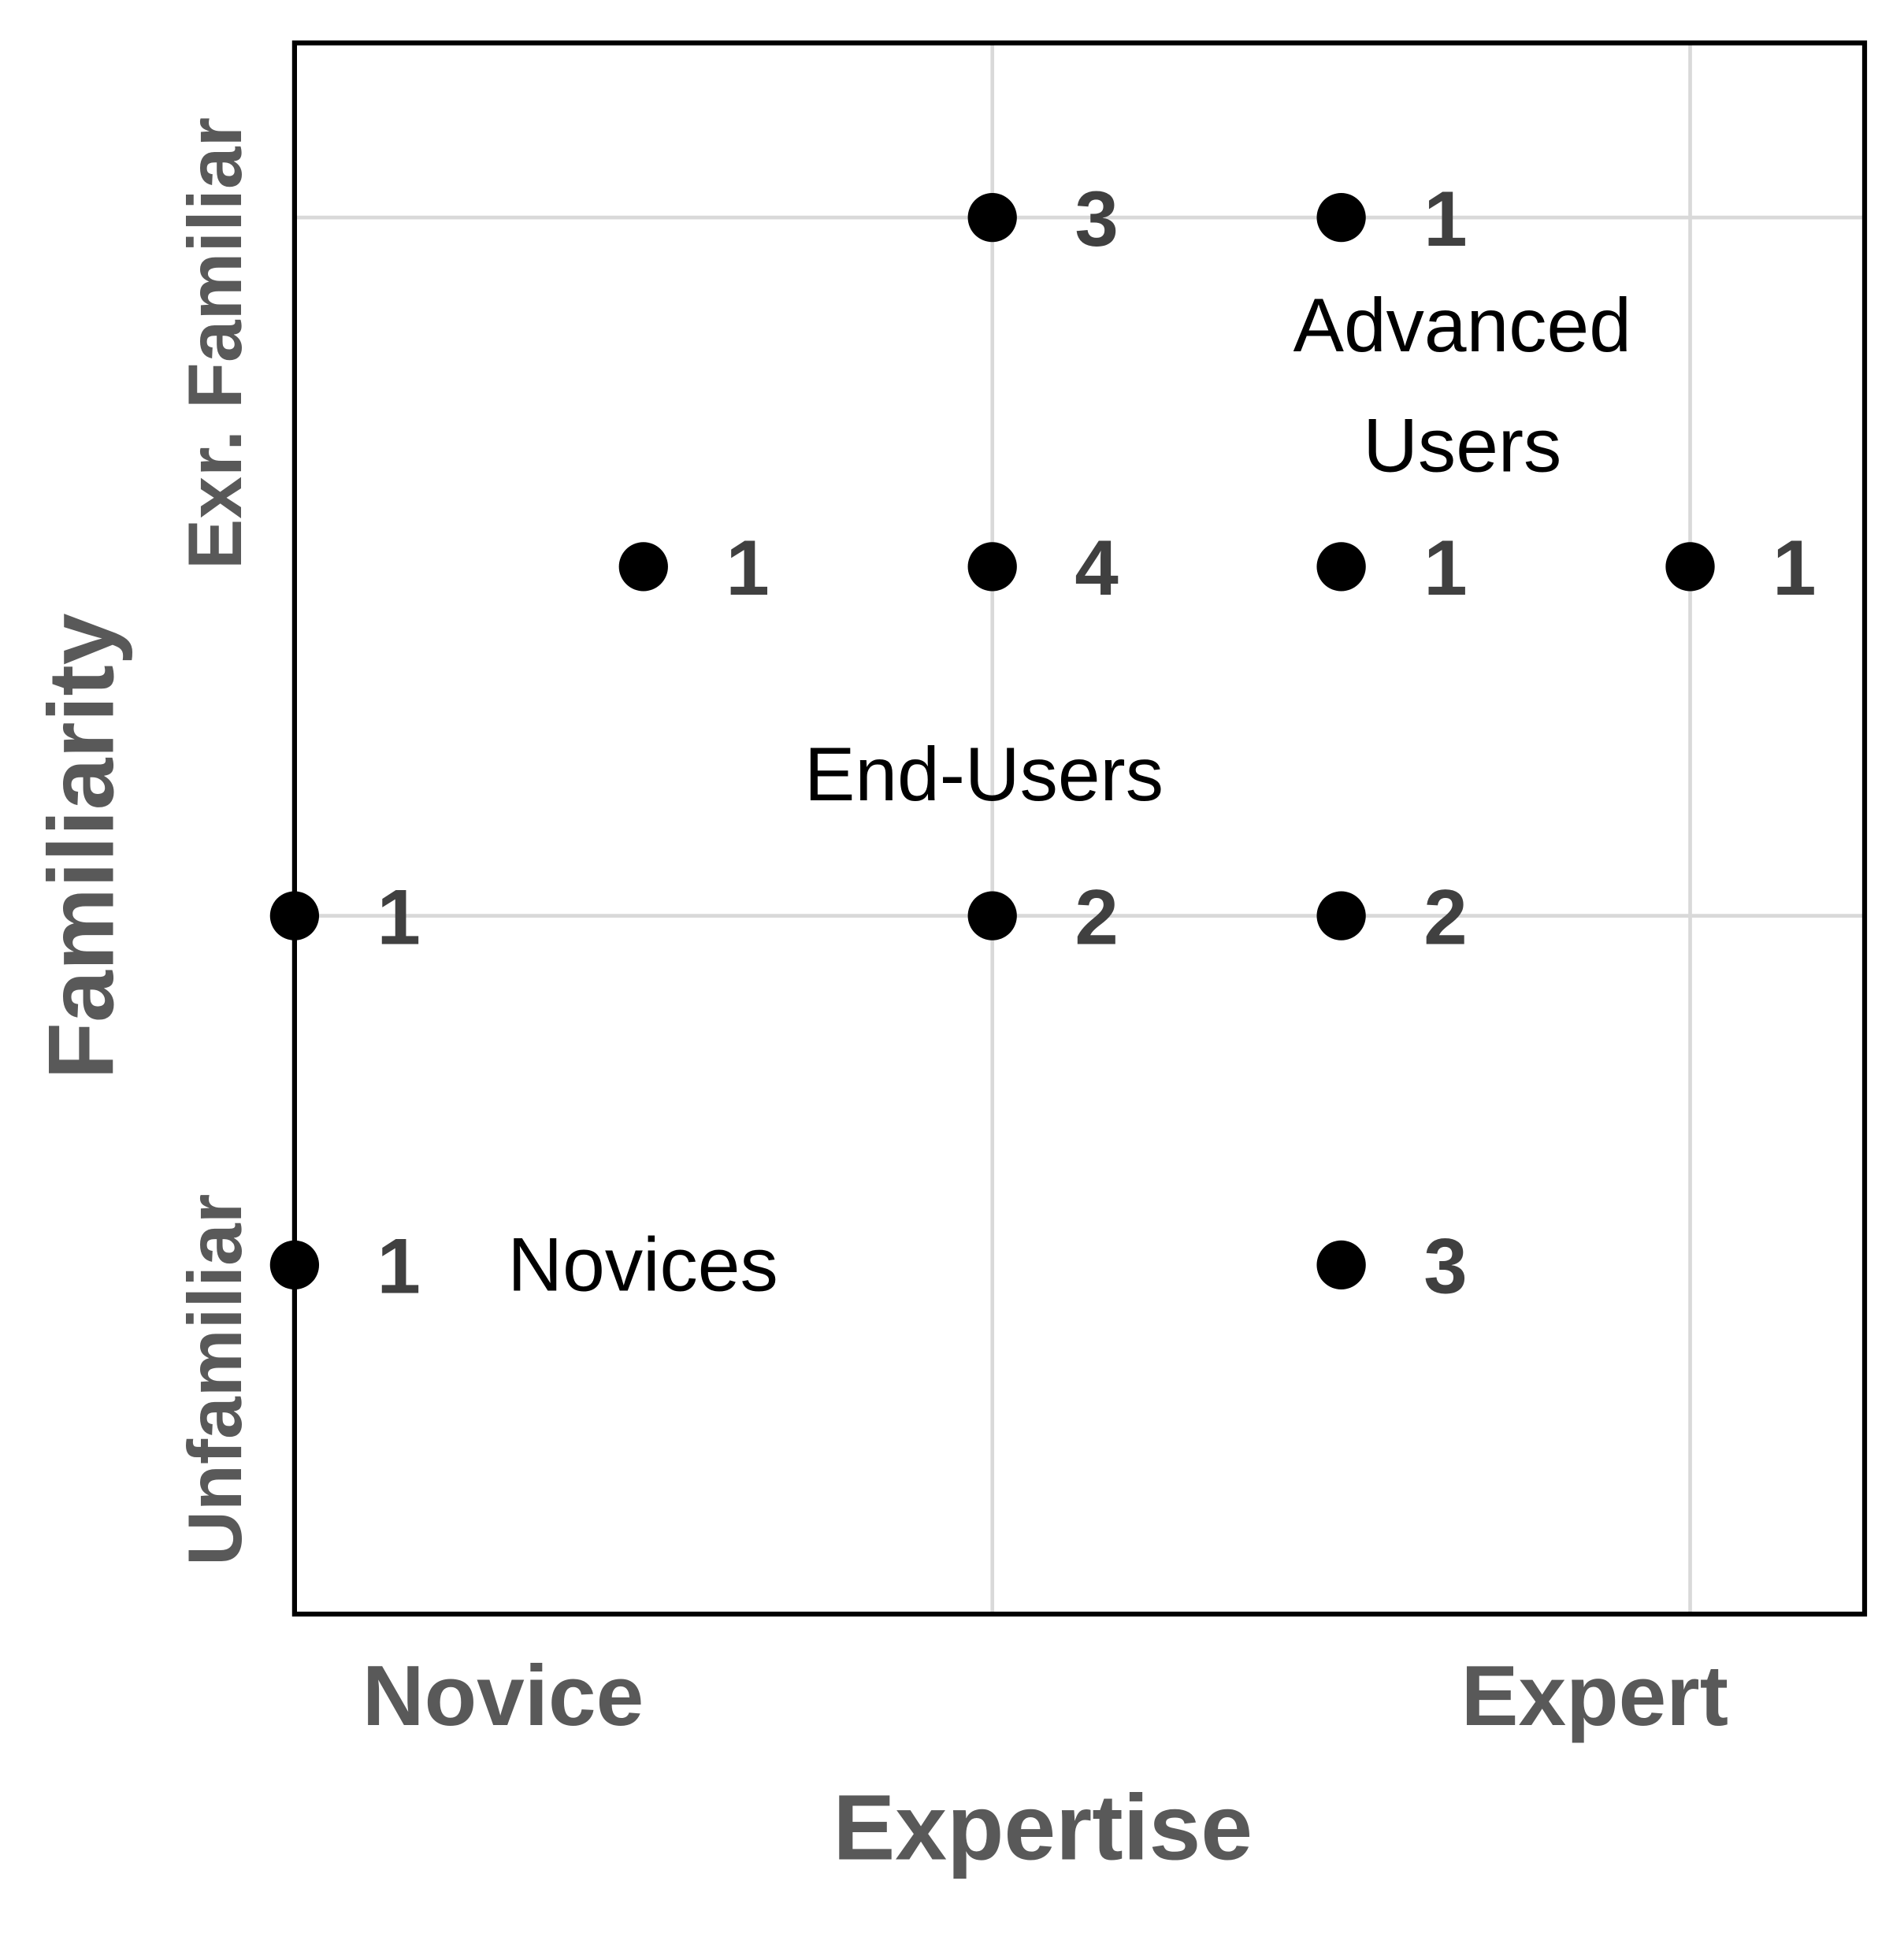 This screenshot has width=1904, height=1933. I want to click on x-axis-title: Expertise, so click(1043, 1828).